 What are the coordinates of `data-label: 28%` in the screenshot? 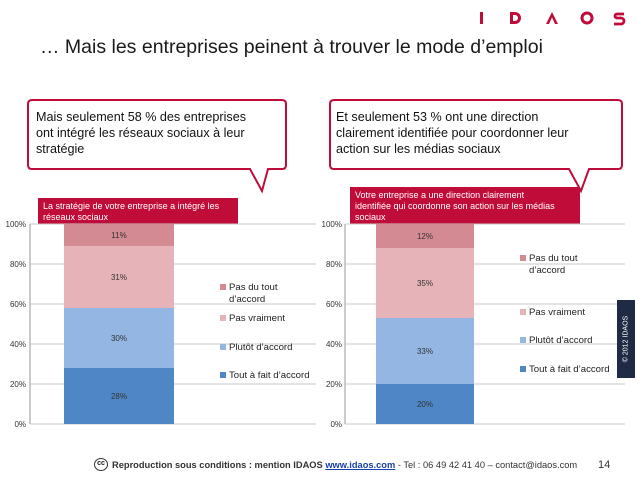 It's located at (119, 396).